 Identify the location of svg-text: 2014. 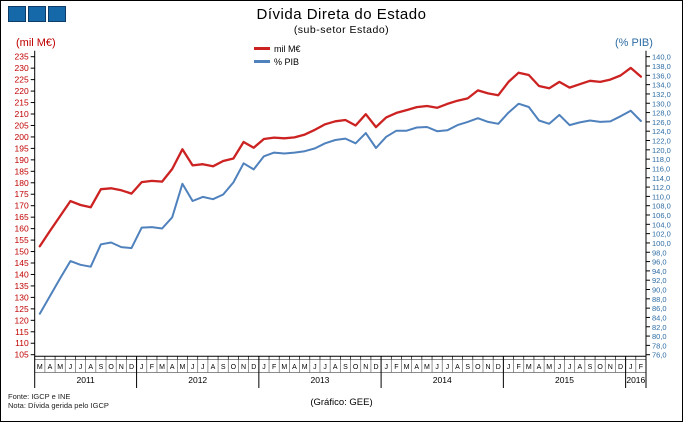
(442, 380).